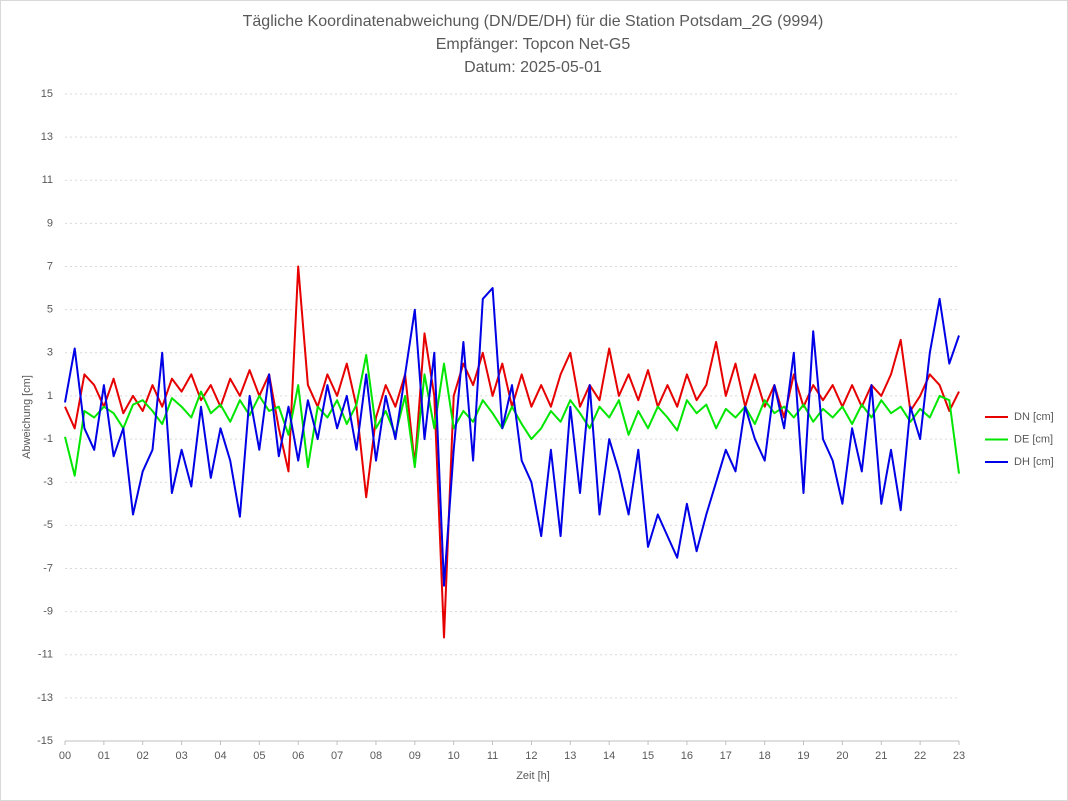 Image resolution: width=1068 pixels, height=801 pixels. Describe the element at coordinates (65, 756) in the screenshot. I see `x-tick-label: 00` at that location.